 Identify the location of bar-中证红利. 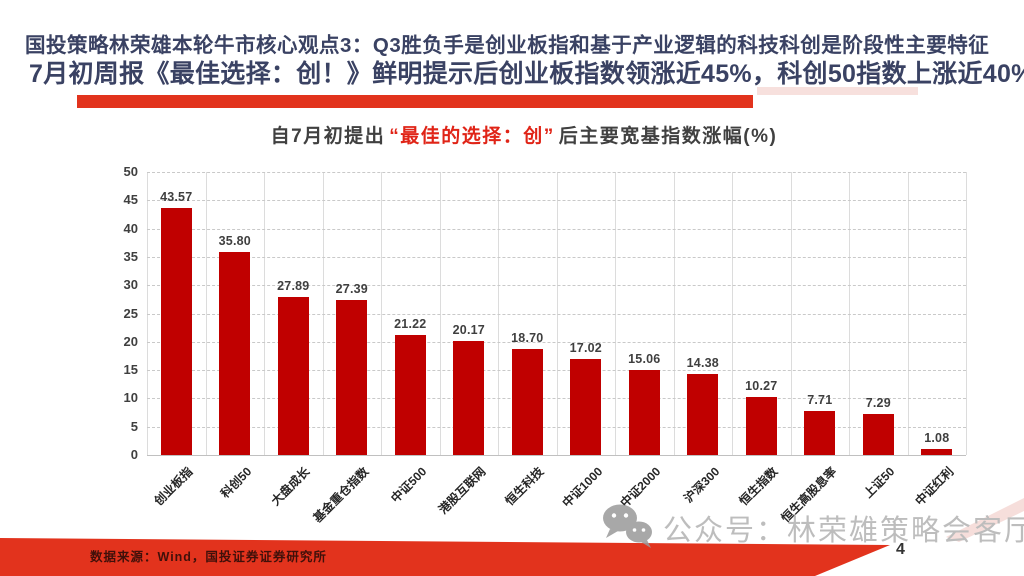
(937, 451).